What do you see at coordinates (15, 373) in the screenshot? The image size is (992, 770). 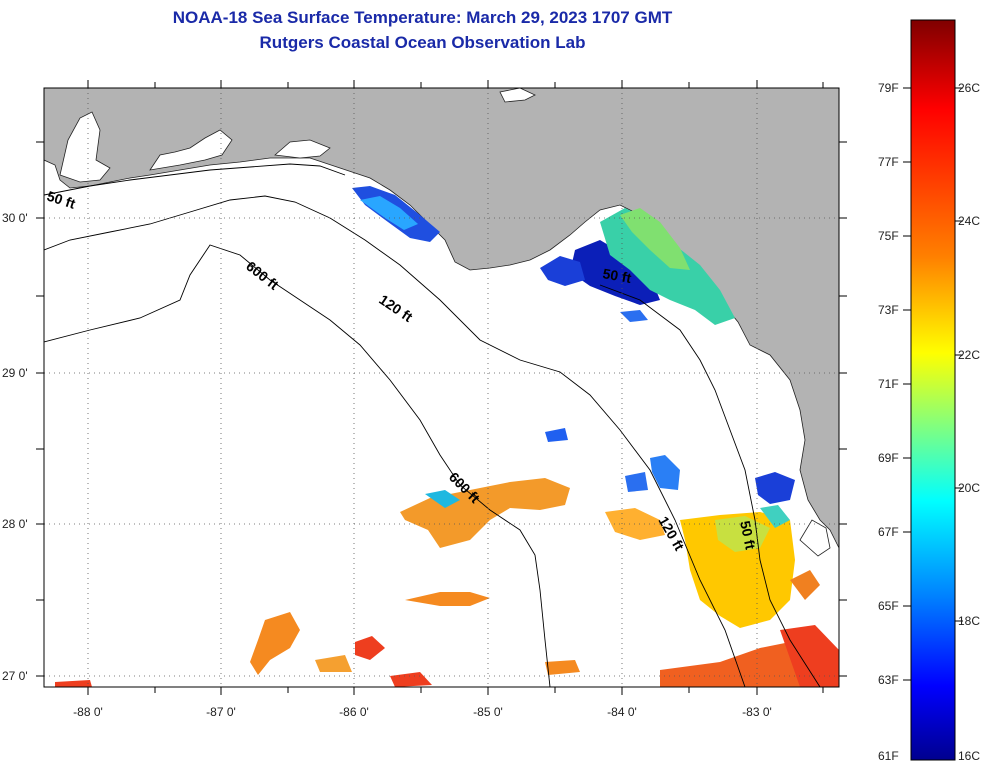 I see `lat-label: 29 0'` at bounding box center [15, 373].